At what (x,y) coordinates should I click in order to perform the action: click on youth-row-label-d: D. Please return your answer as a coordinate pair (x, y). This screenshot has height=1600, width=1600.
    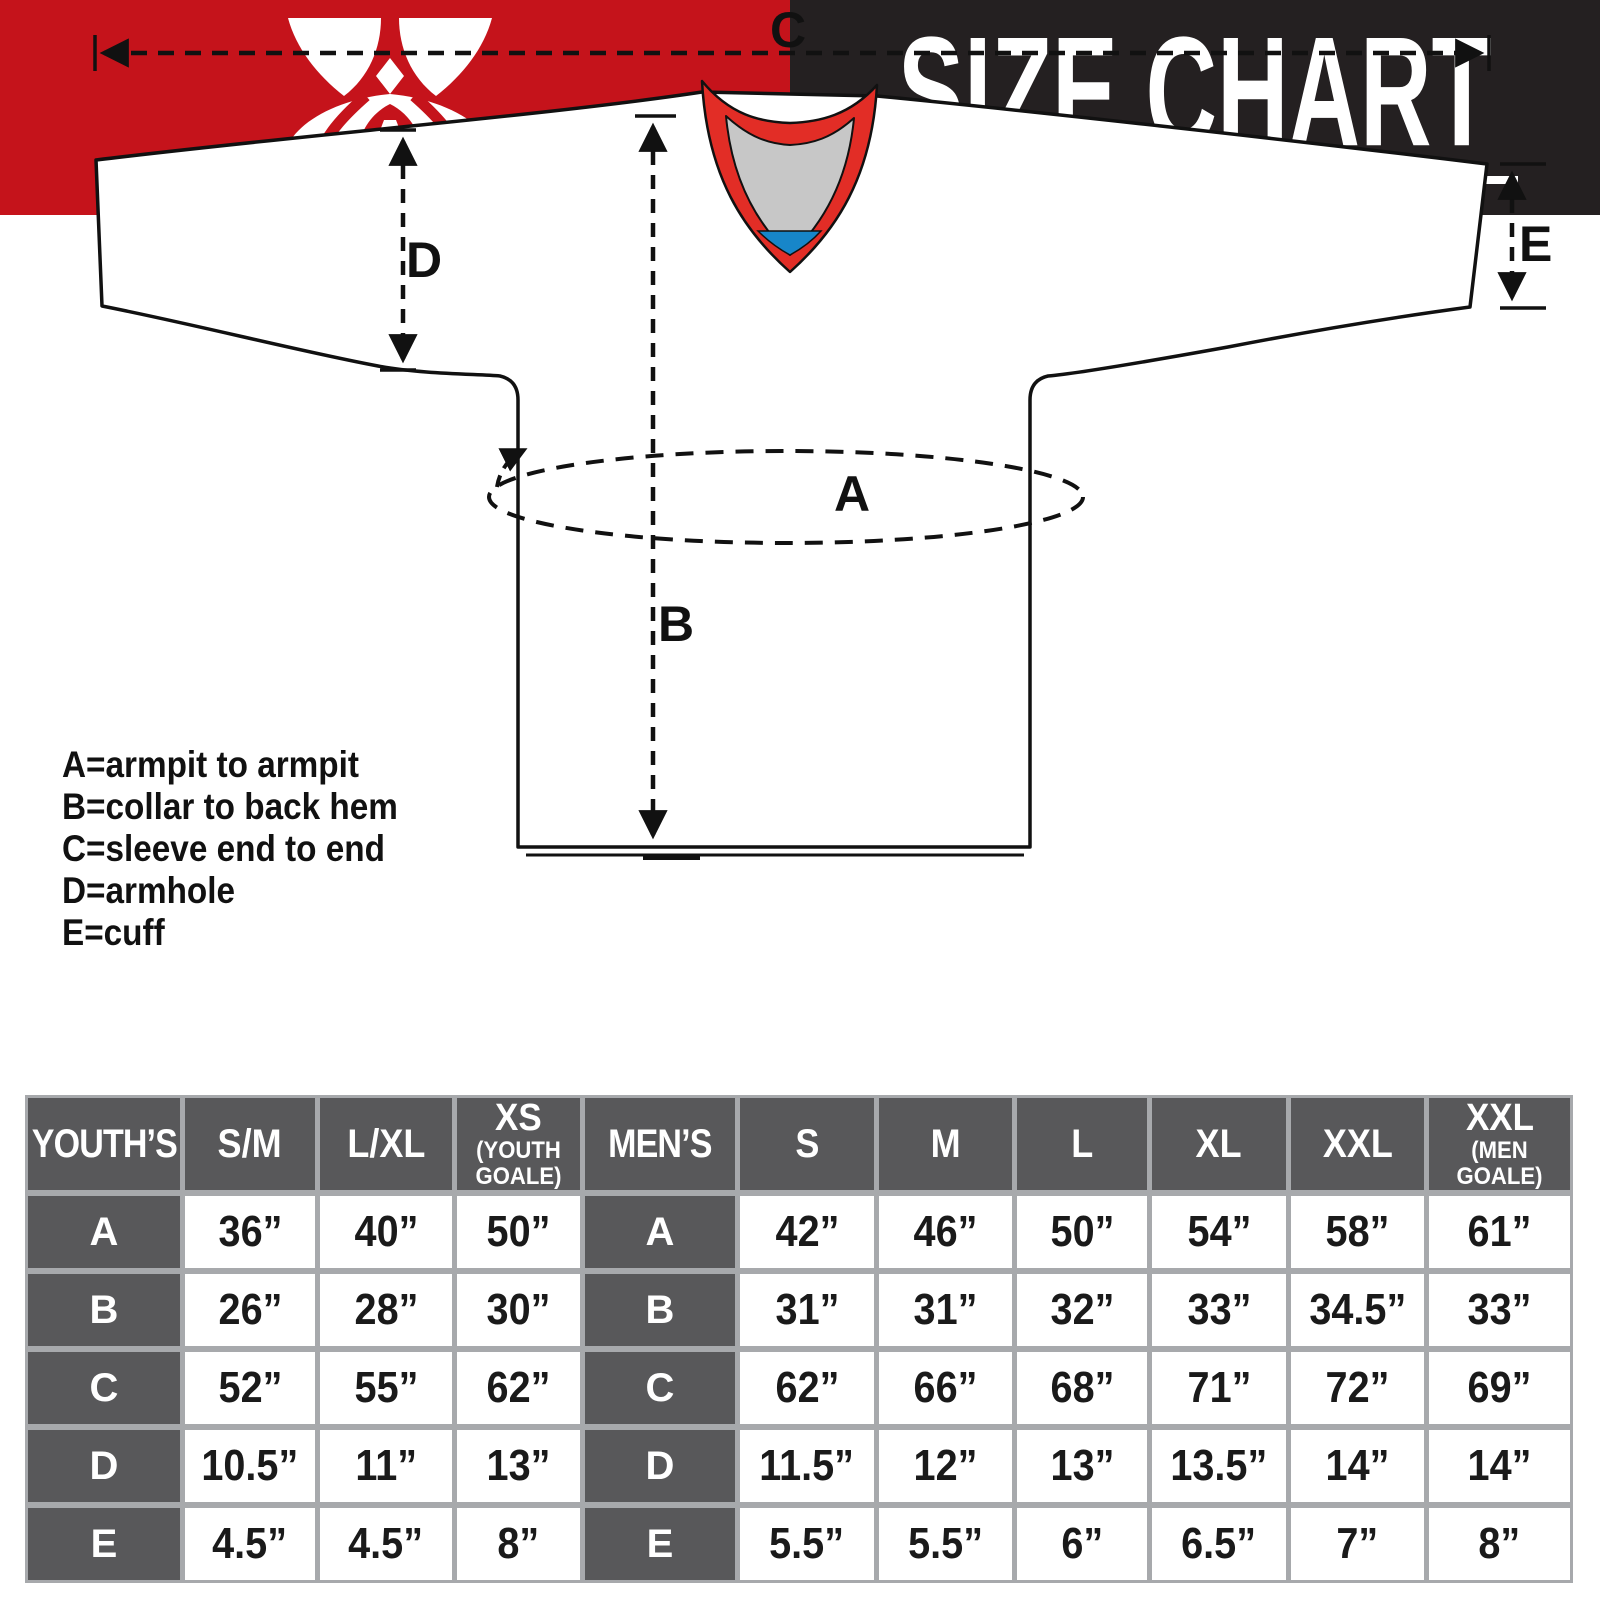
    Looking at the image, I should click on (104, 1466).